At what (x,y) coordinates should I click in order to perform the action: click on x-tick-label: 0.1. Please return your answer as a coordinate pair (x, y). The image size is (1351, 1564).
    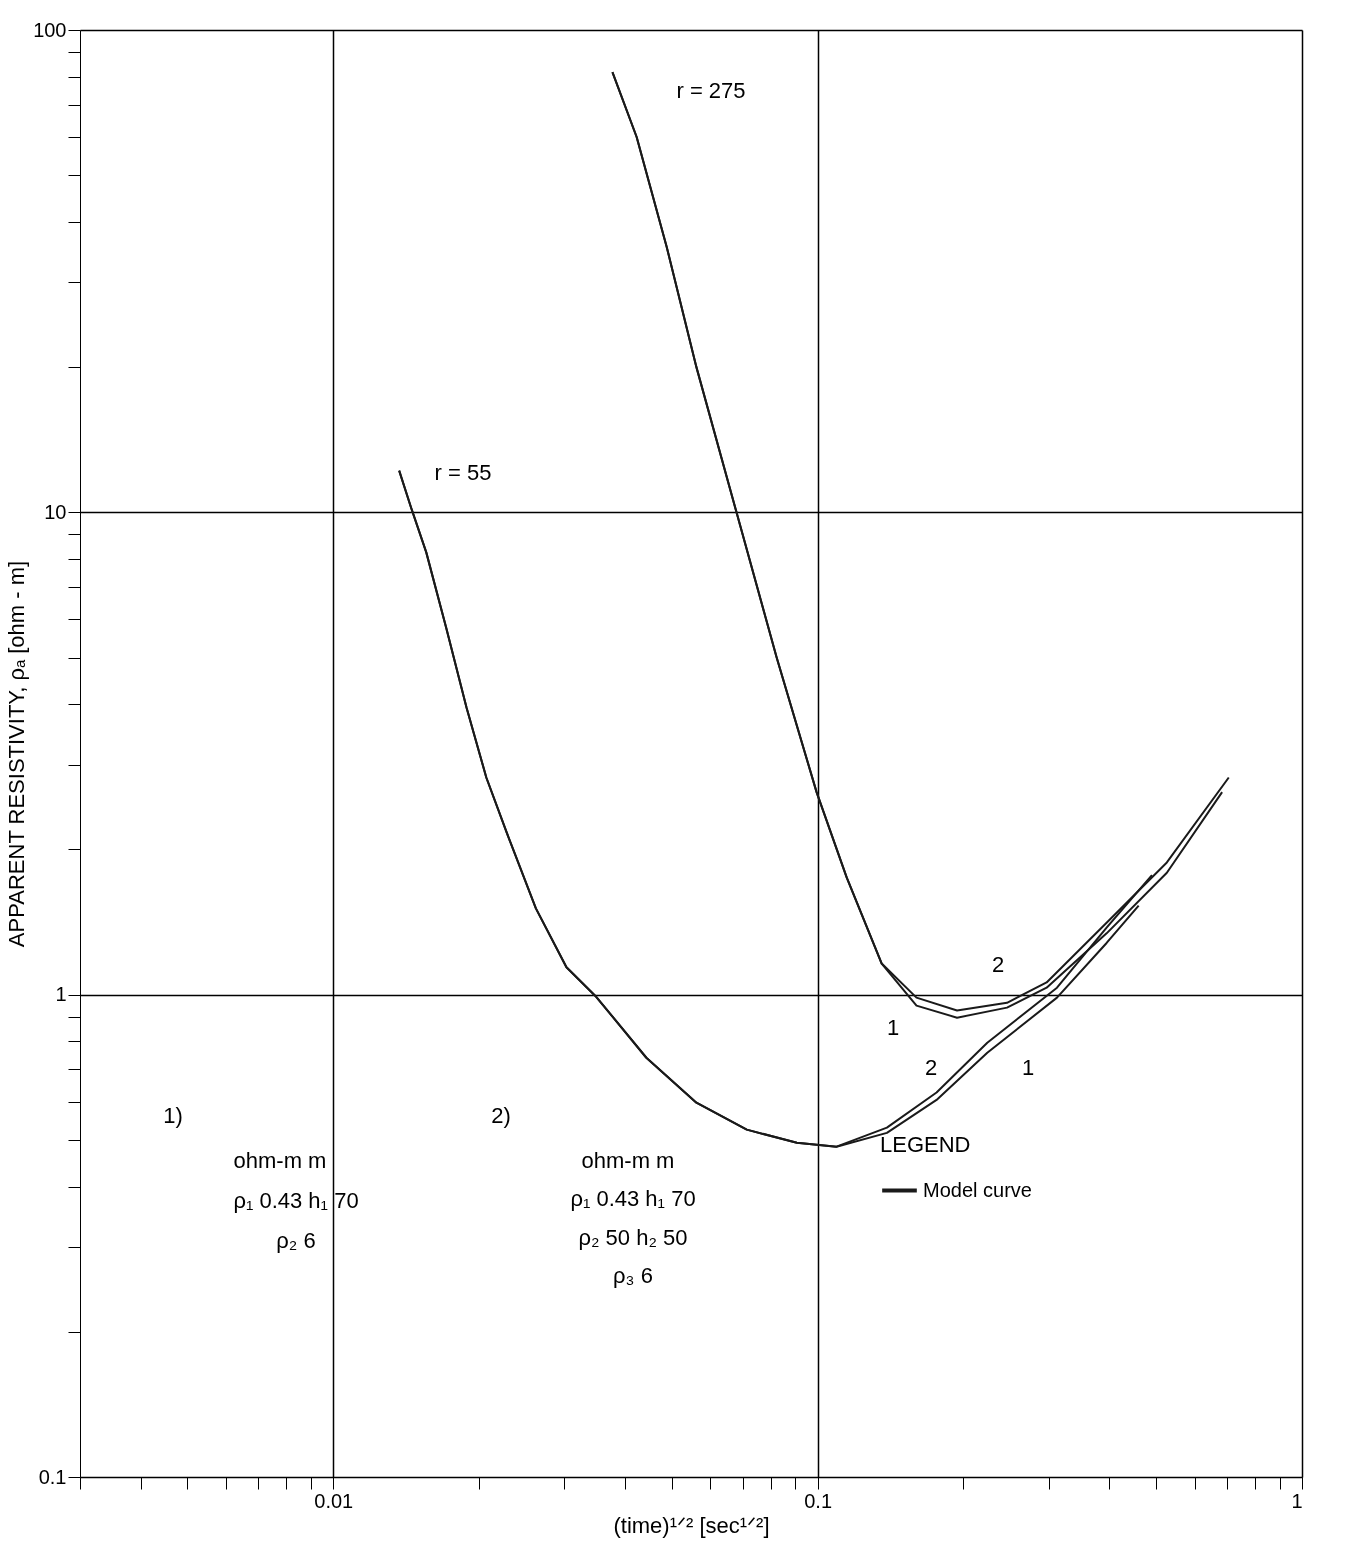
    Looking at the image, I should click on (818, 1500).